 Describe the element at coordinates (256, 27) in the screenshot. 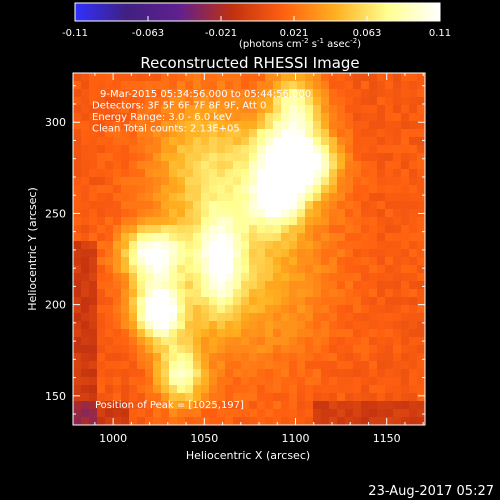

I see `colorbar-ticks: -0.11 -0.063 -0.021 0.021 0.063 0.11` at that location.